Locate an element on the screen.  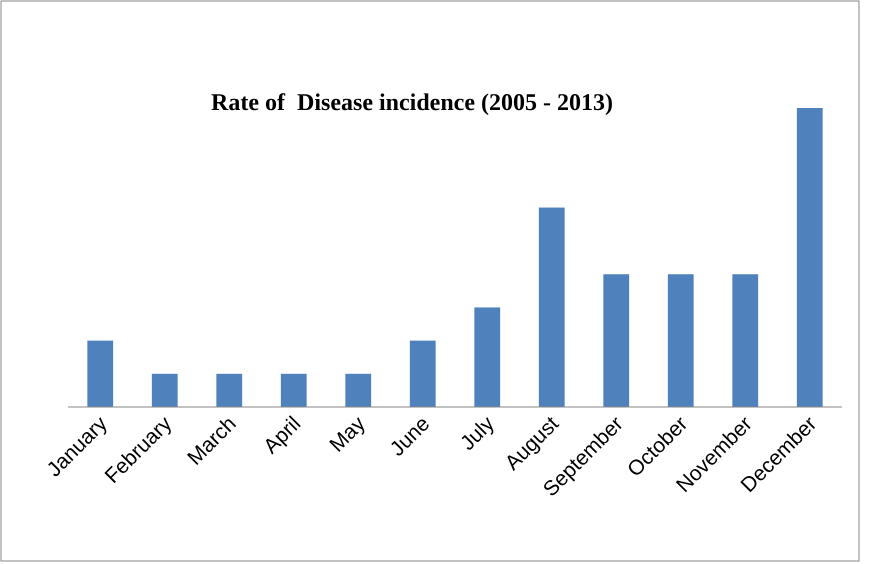
x-tick-label: May is located at coordinates (347, 434).